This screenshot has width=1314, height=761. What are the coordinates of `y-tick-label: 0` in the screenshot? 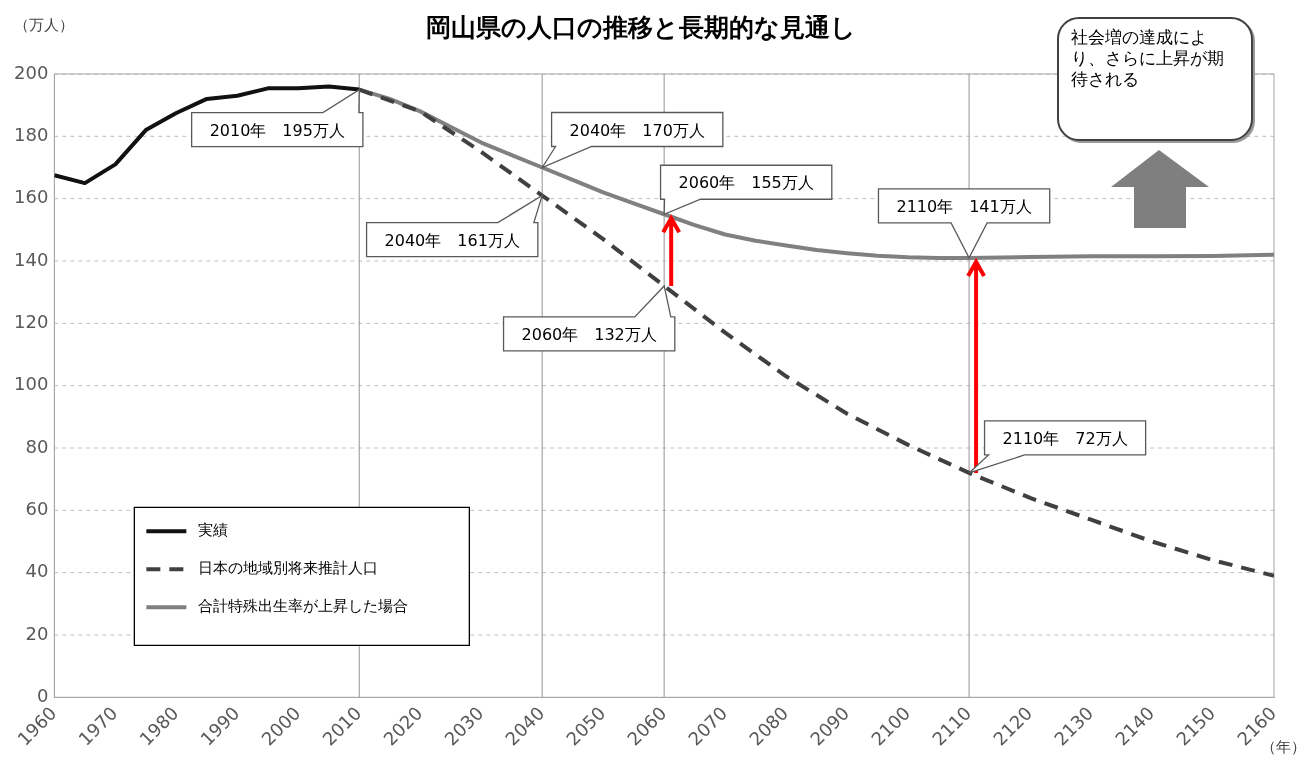 It's located at (42, 696).